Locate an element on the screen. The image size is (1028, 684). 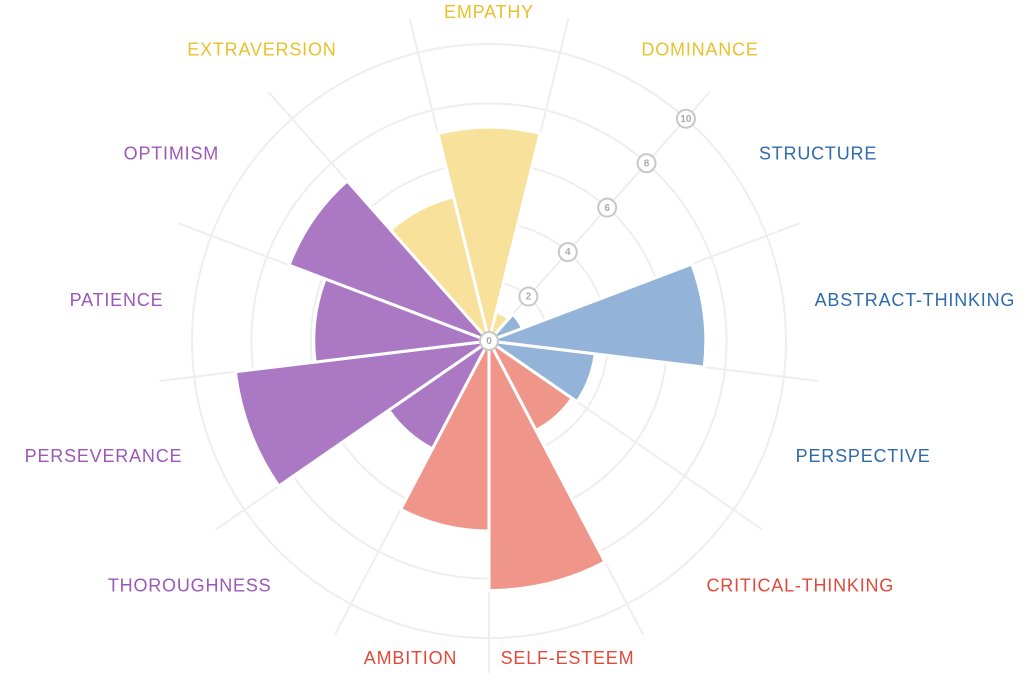
category-label: OPTIMISM is located at coordinates (171, 153).